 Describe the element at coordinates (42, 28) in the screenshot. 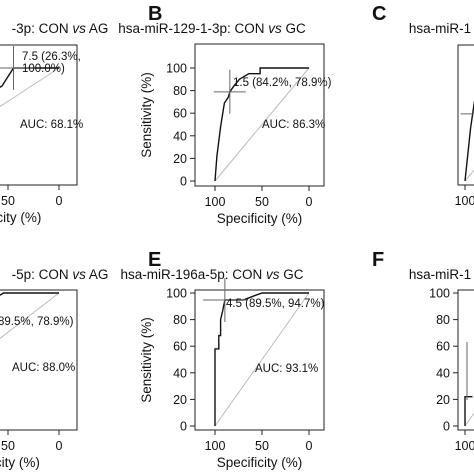

I see `title-text: -3p: CON` at that location.